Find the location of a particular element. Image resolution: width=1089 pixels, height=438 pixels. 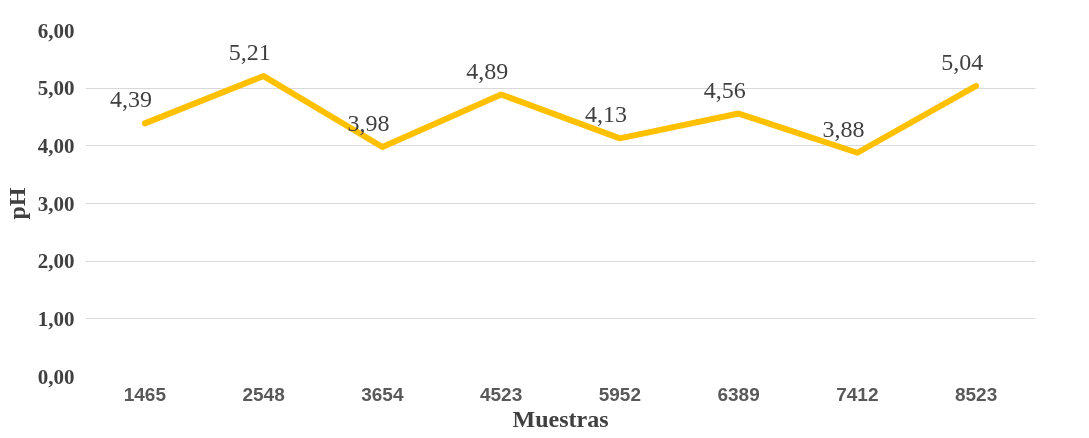

data-label: 4,89 is located at coordinates (487, 70).